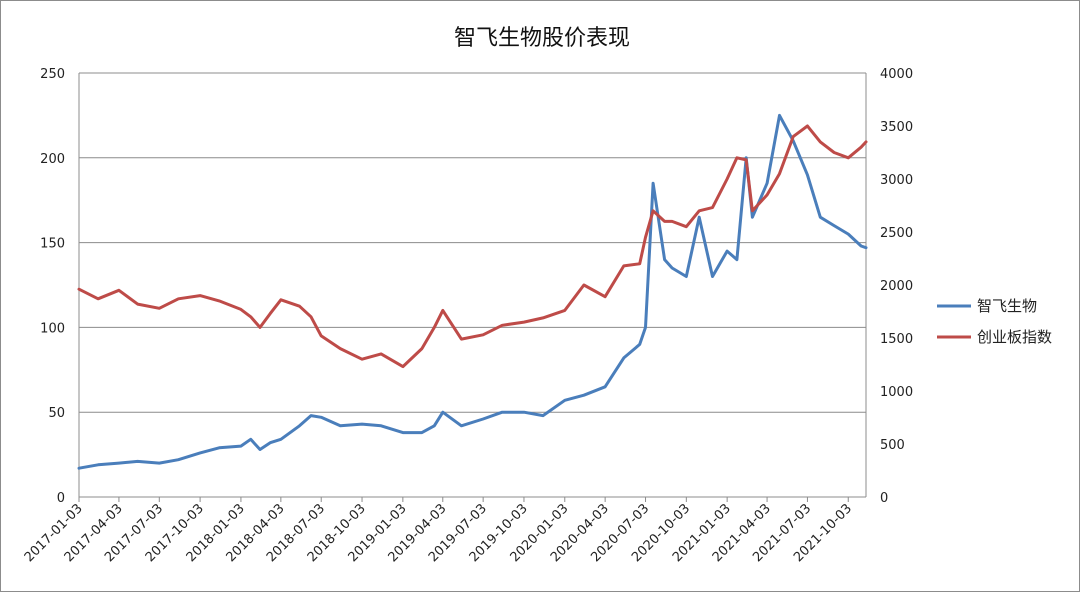 This screenshot has height=592, width=1080. What do you see at coordinates (56, 413) in the screenshot?
I see `left-tick-label: 50` at bounding box center [56, 413].